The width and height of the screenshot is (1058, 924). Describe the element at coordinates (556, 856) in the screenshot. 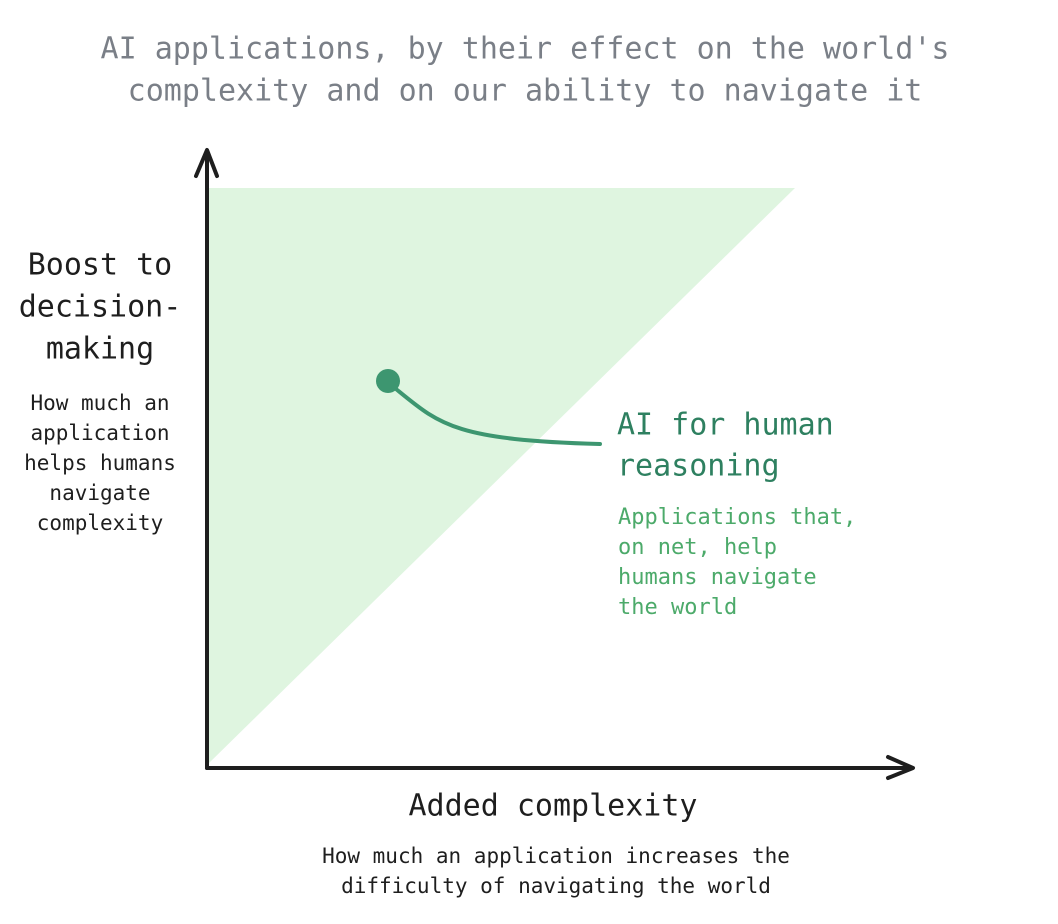

I see `x-axis-description: How much an application increases the` at that location.